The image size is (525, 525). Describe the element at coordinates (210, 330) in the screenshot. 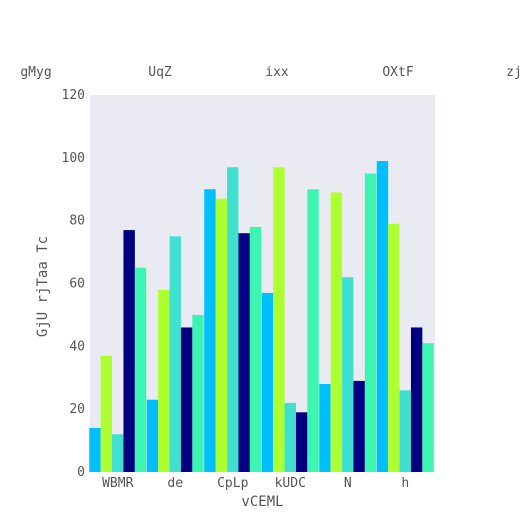

I see `bar-gMyg-CpLp` at that location.